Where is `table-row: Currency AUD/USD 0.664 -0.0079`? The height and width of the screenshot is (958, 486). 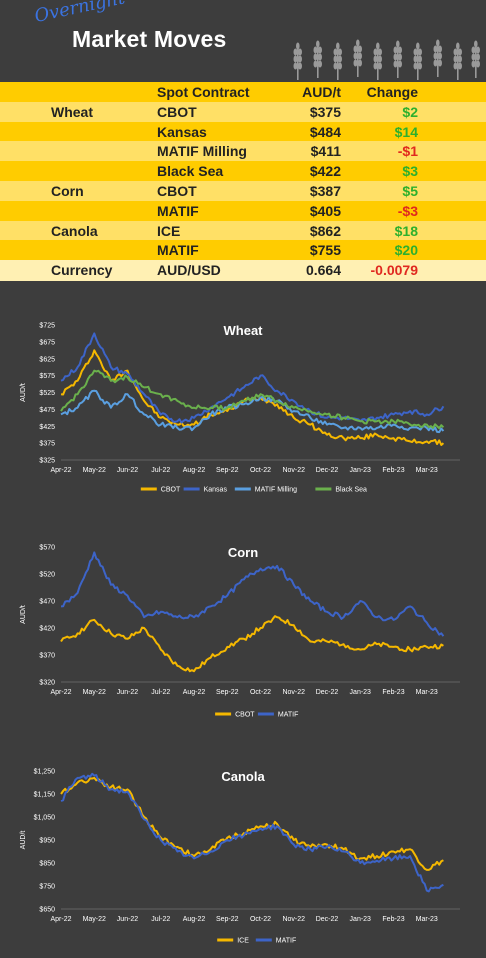 table-row: Currency AUD/USD 0.664 -0.0079 is located at coordinates (243, 271).